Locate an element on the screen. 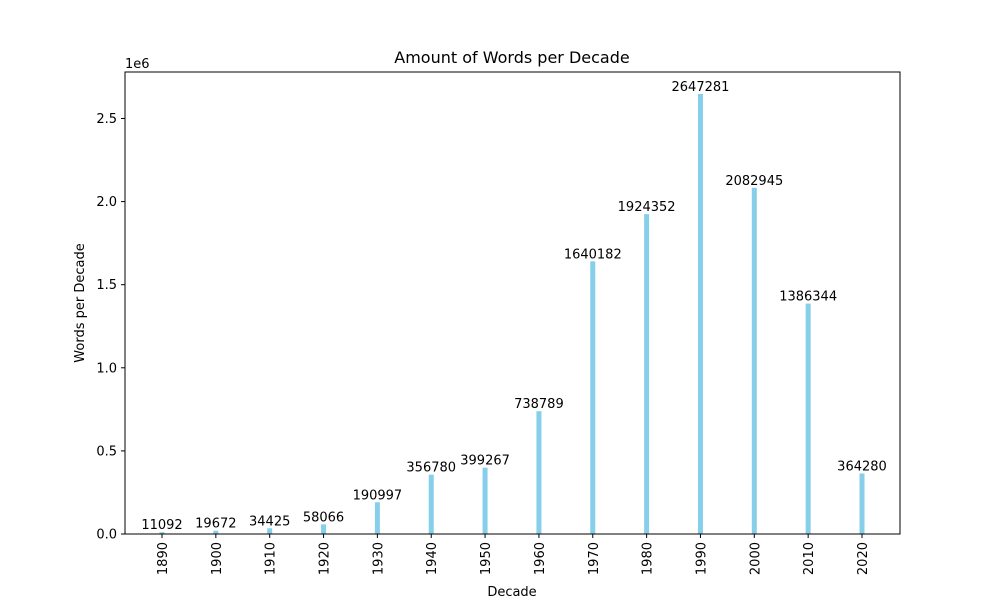  x-tick-label-2010: 2010 is located at coordinates (809, 558).